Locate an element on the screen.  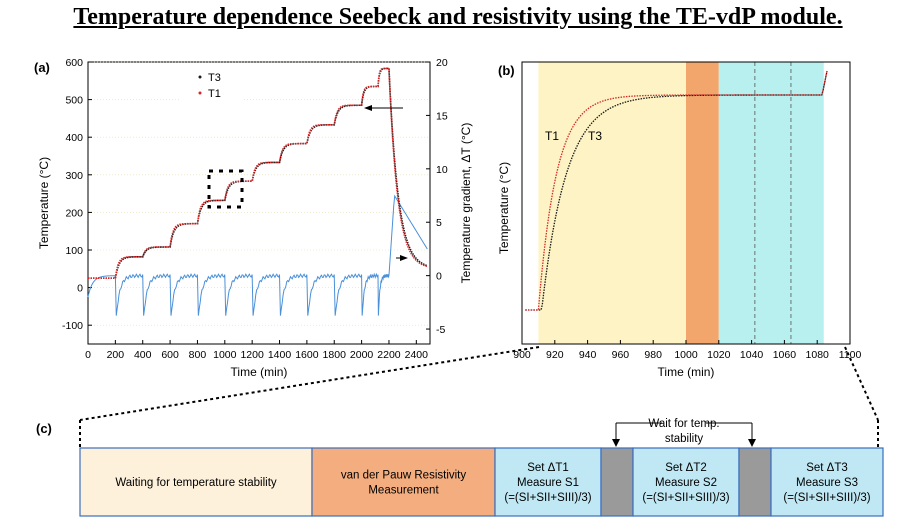
wait-annotation: Wait for temp. stability is located at coordinates (684, 432).